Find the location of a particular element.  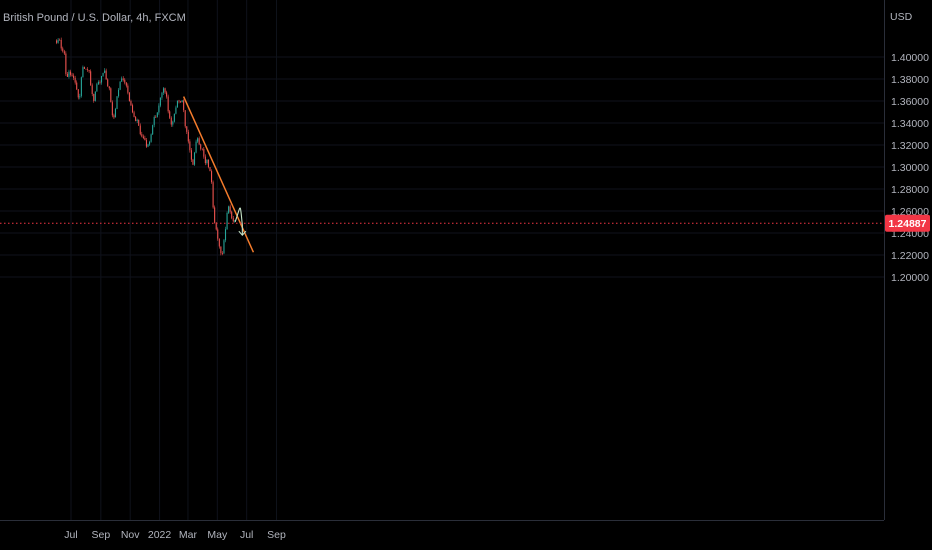

projection-arrow is located at coordinates (238, 221).